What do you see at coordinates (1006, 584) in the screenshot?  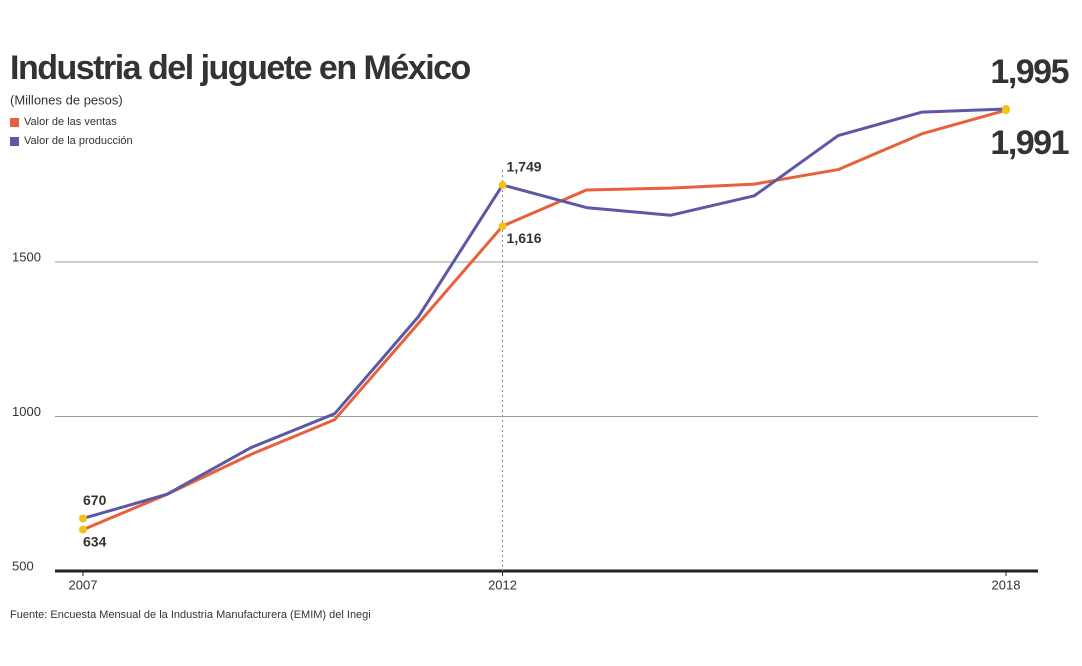 I see `x-tick-label: 2018` at bounding box center [1006, 584].